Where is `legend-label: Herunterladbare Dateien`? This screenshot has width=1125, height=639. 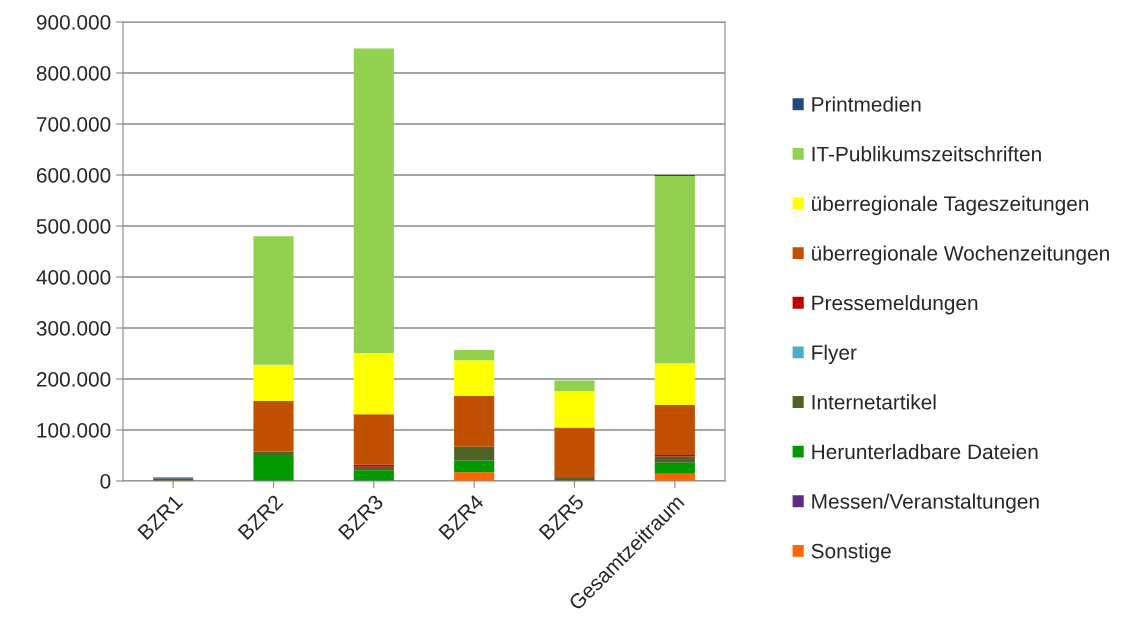 legend-label: Herunterladbare Dateien is located at coordinates (925, 451).